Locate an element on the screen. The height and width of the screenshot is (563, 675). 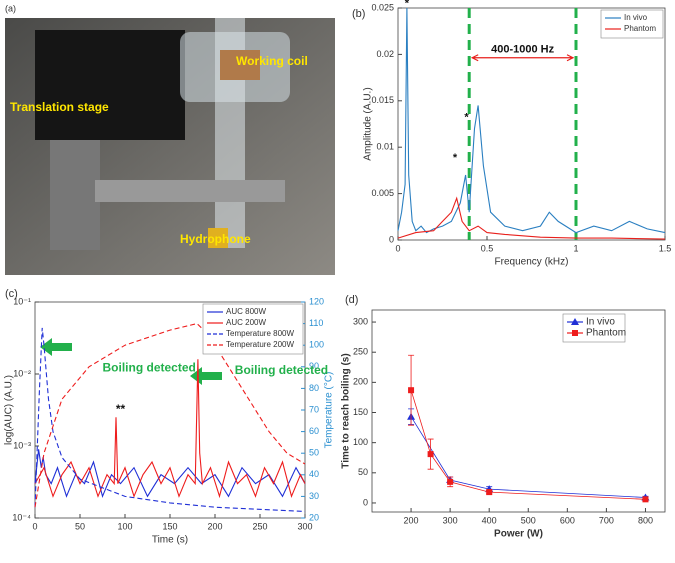
legend-label: Temperature 200W is located at coordinates (260, 344).